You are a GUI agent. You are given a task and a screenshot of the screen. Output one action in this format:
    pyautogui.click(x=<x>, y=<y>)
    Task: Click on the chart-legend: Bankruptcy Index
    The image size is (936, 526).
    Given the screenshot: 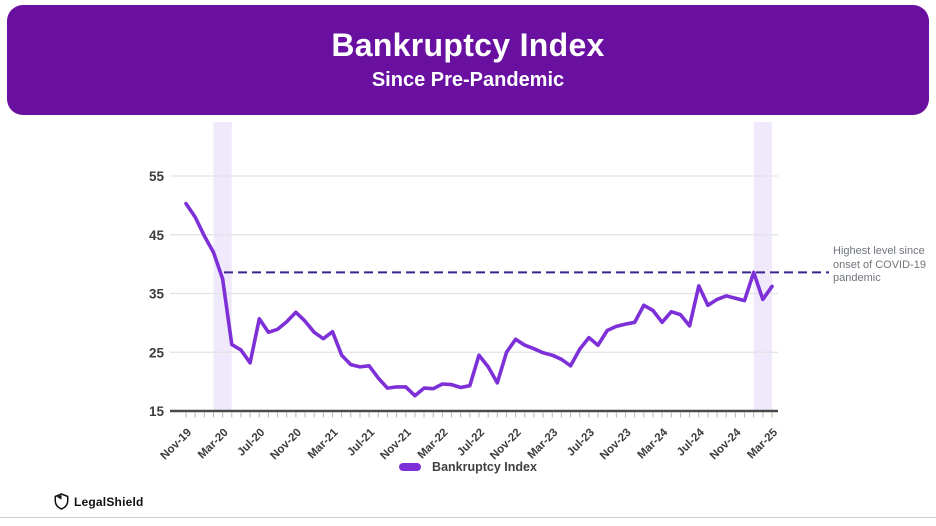 What is the action you would take?
    pyautogui.click(x=468, y=467)
    